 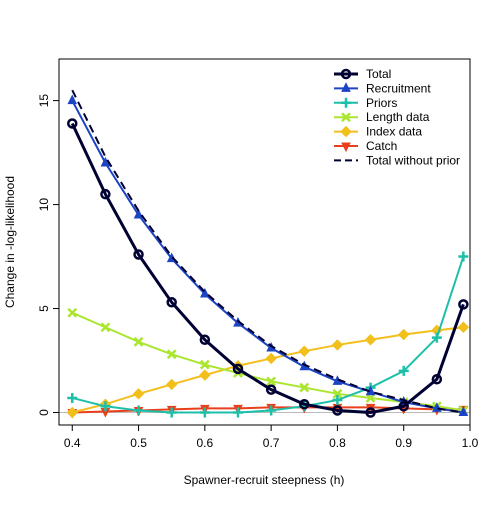 What do you see at coordinates (378, 74) in the screenshot?
I see `legend-label-total: Total` at bounding box center [378, 74].